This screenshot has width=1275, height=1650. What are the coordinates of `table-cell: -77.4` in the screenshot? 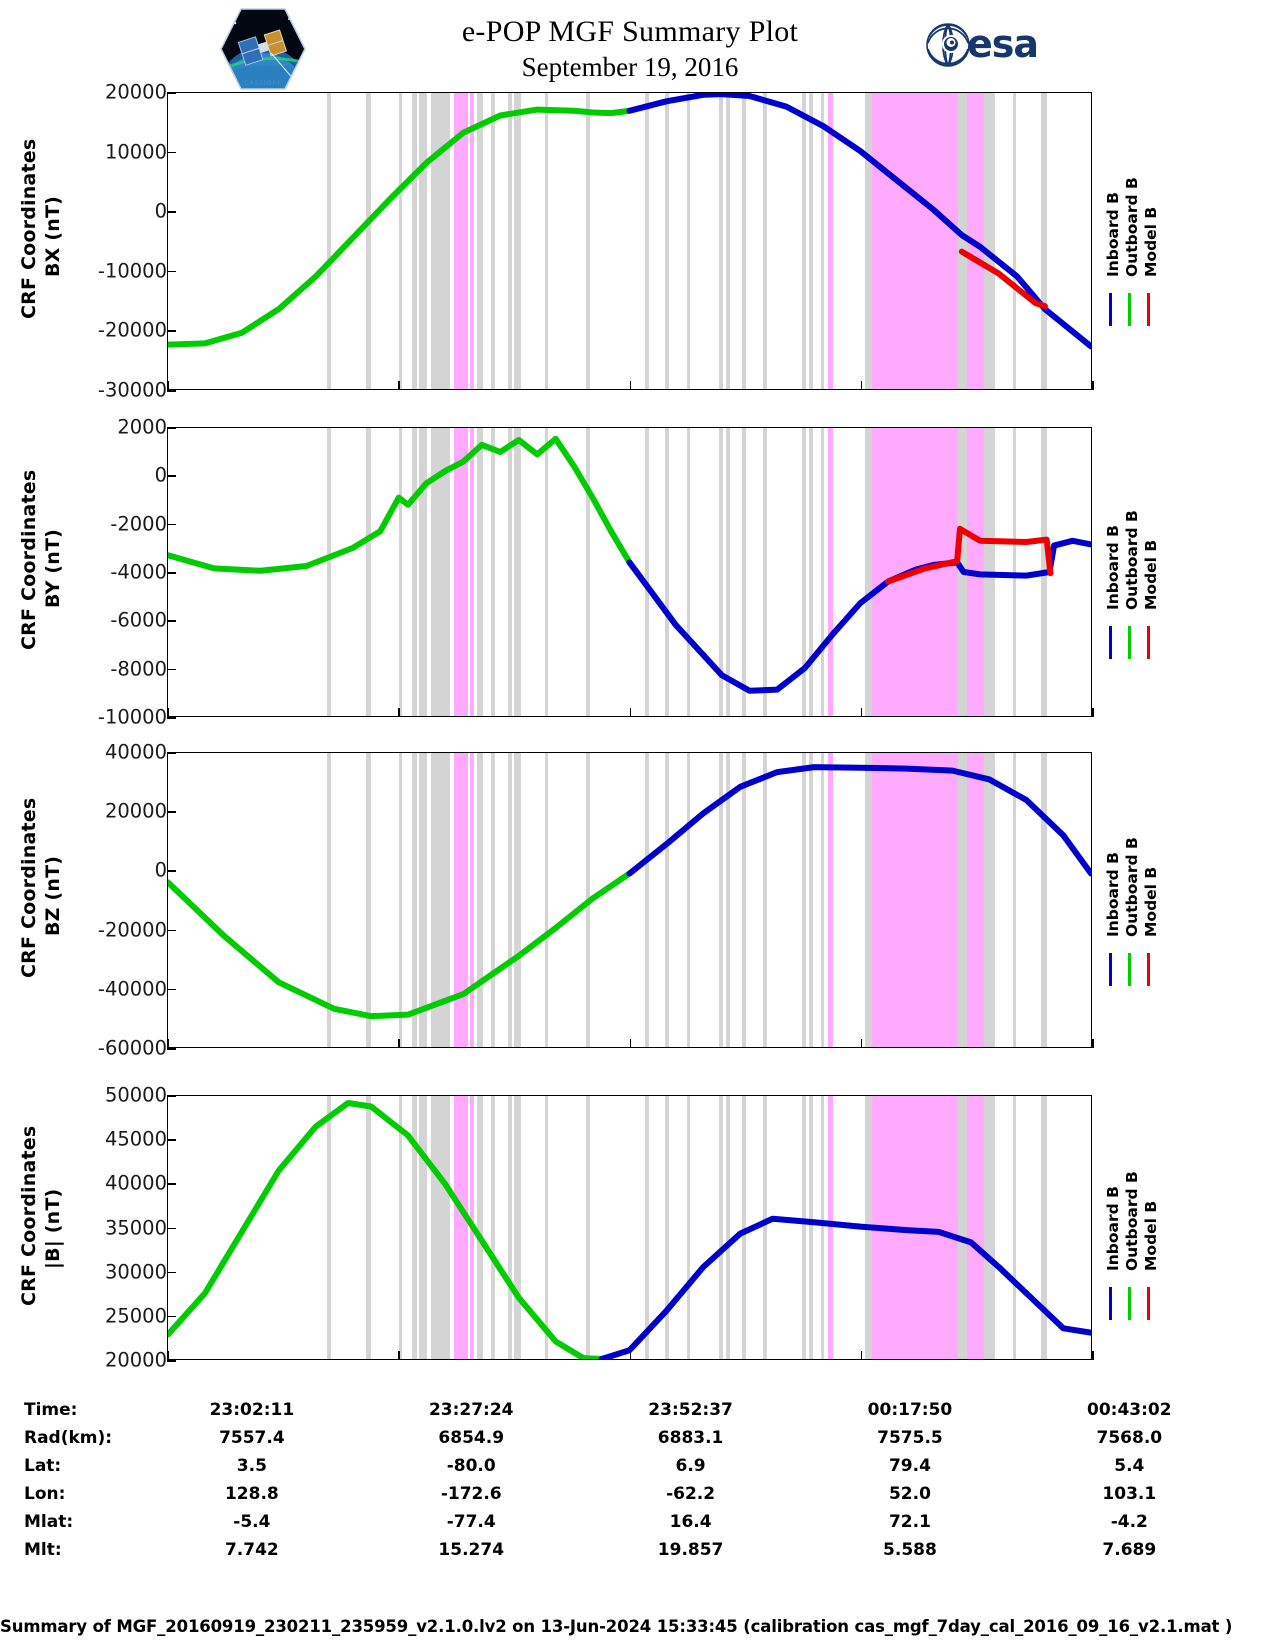 It's located at (471, 1522).